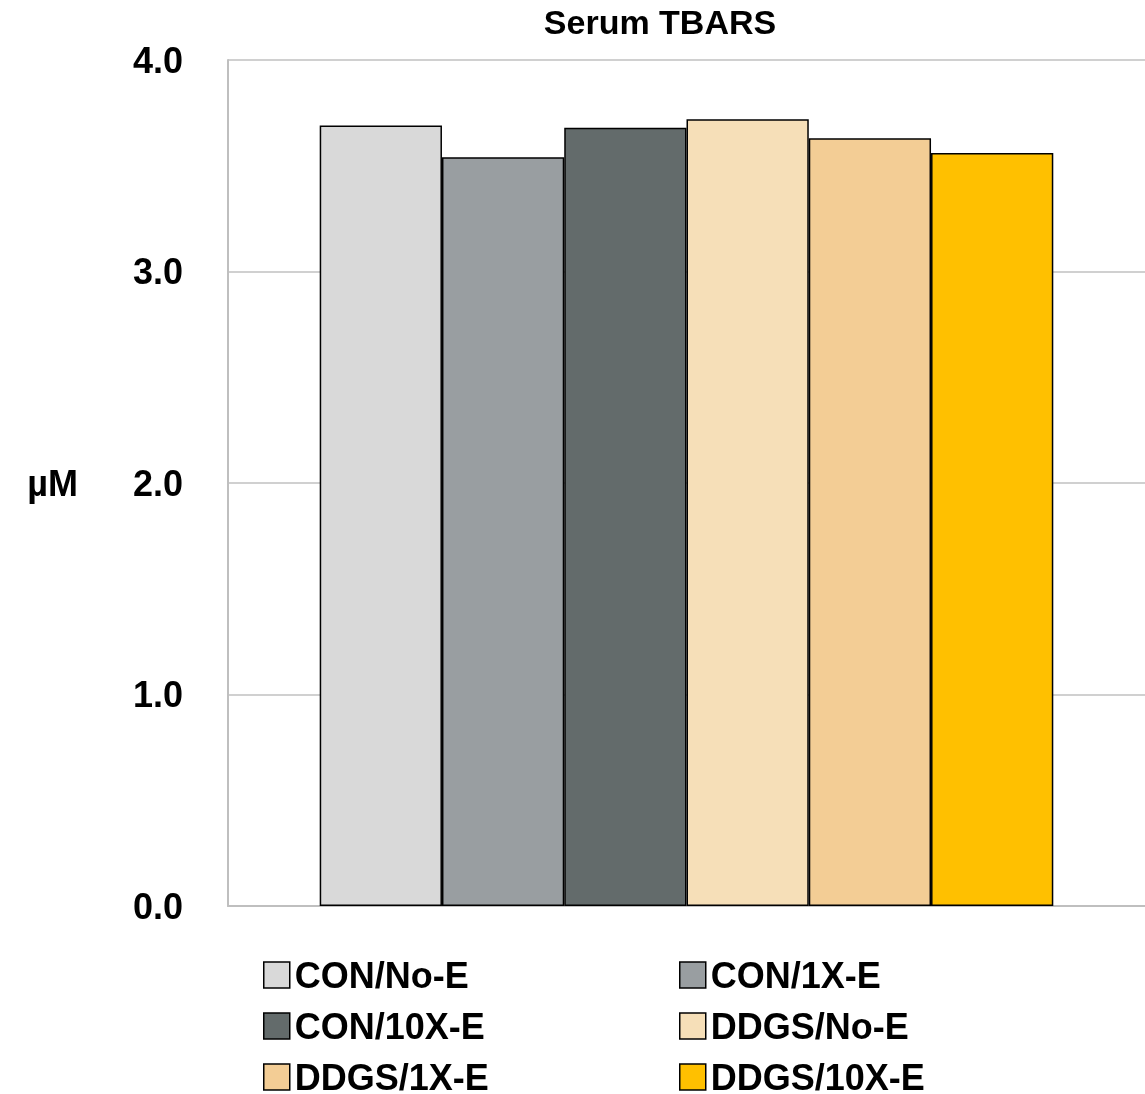 Image resolution: width=1145 pixels, height=1094 pixels. Describe the element at coordinates (157, 483) in the screenshot. I see `y-tick-label: 2.0` at that location.